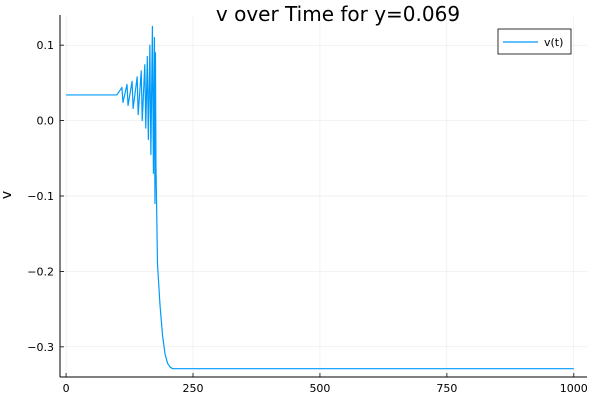 The height and width of the screenshot is (400, 600). I want to click on y-tick-label: −0.3, so click(40, 347).